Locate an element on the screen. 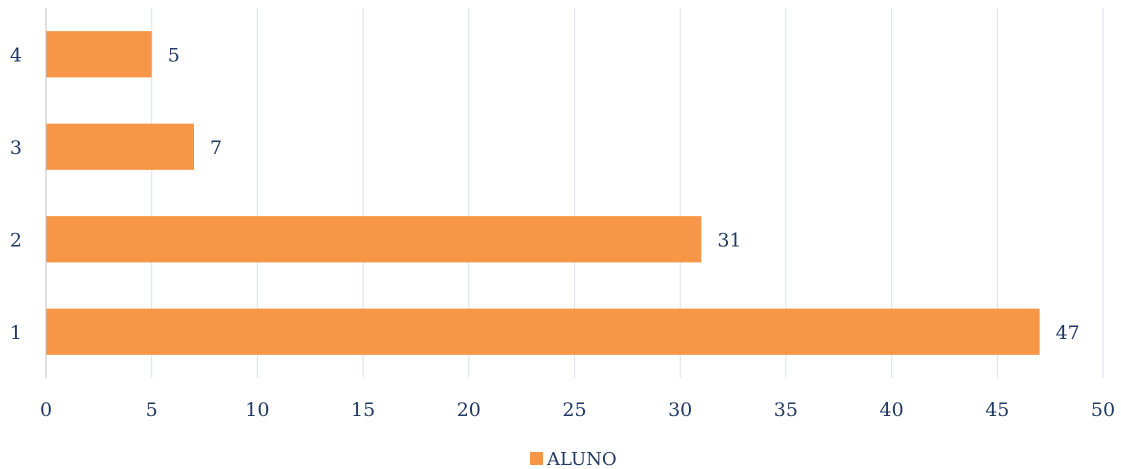 The height and width of the screenshot is (469, 1121). x-tick-label-45: 45 is located at coordinates (997, 410).